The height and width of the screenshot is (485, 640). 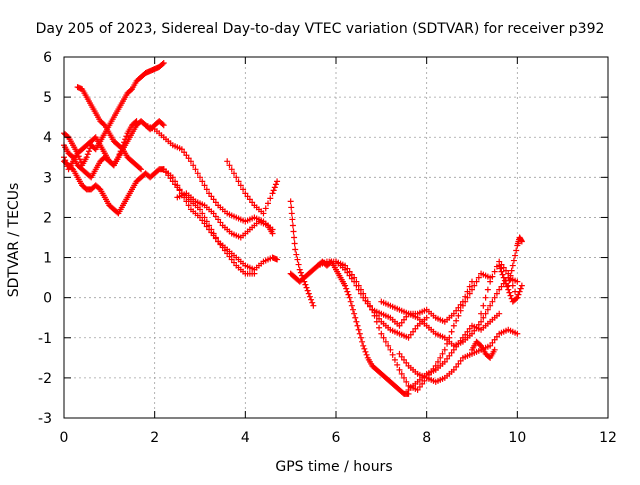 I want to click on x-tick-label: 0, so click(x=64, y=438).